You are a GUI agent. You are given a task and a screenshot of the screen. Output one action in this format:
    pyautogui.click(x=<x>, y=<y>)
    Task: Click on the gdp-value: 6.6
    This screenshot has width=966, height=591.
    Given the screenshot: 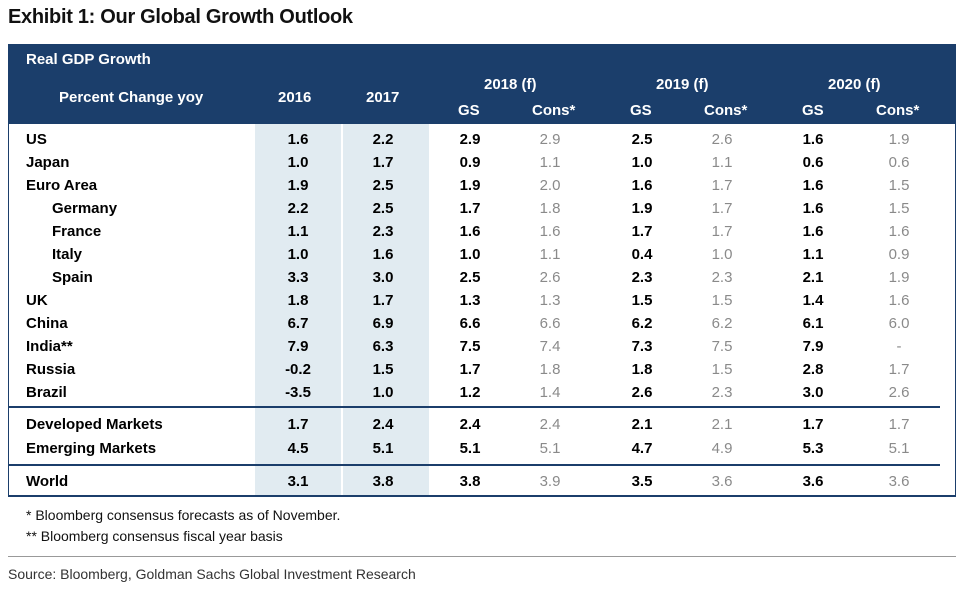 What is the action you would take?
    pyautogui.click(x=470, y=323)
    